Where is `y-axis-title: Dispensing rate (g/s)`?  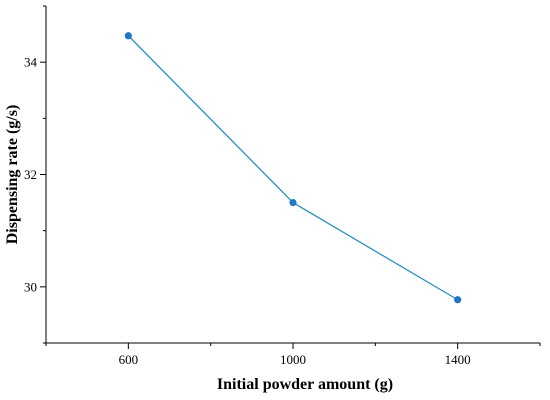 y-axis-title: Dispensing rate (g/s) is located at coordinates (12, 175).